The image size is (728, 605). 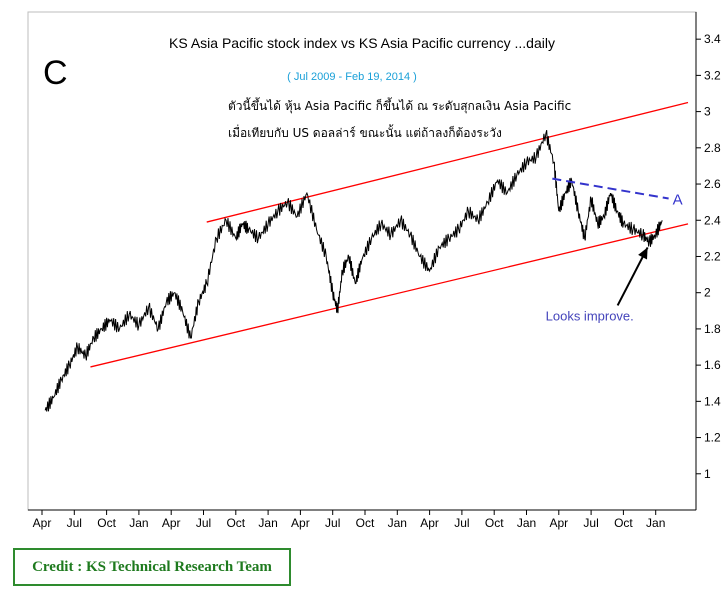 What do you see at coordinates (712, 220) in the screenshot?
I see `y-tick-label: 2.4` at bounding box center [712, 220].